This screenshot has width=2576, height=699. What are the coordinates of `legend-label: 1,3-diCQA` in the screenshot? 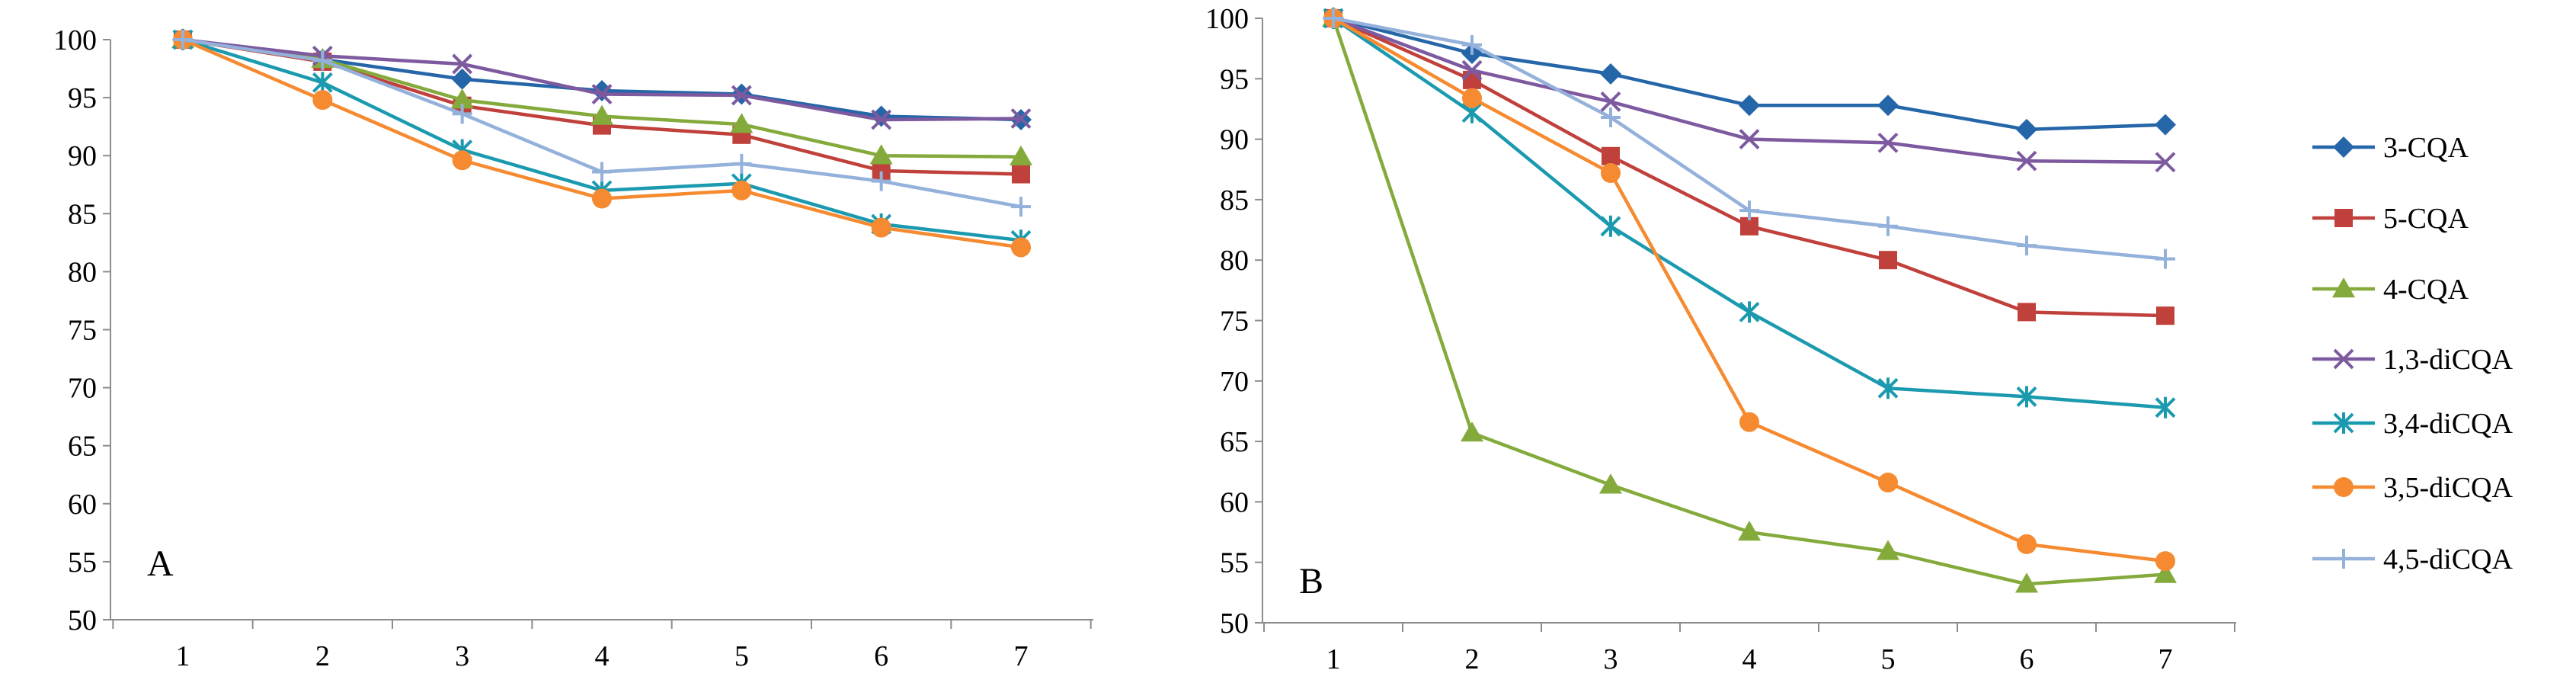 It's located at (2448, 360).